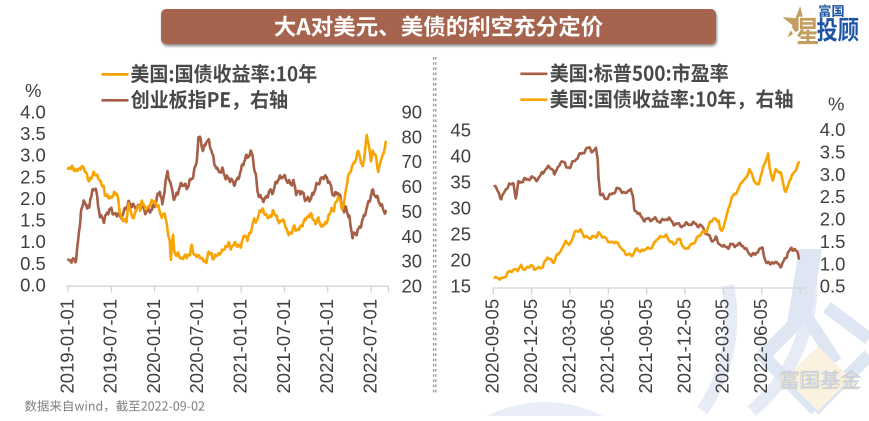  Describe the element at coordinates (283, 346) in the screenshot. I see `svg-text: 2021-07-01` at that location.